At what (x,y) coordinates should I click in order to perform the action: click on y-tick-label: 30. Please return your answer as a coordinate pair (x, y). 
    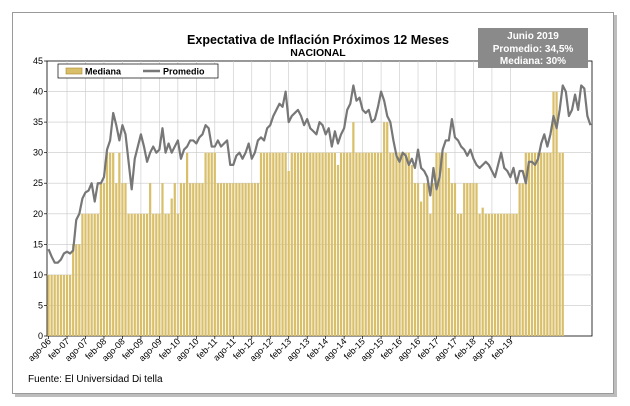
    Looking at the image, I should click on (38, 153).